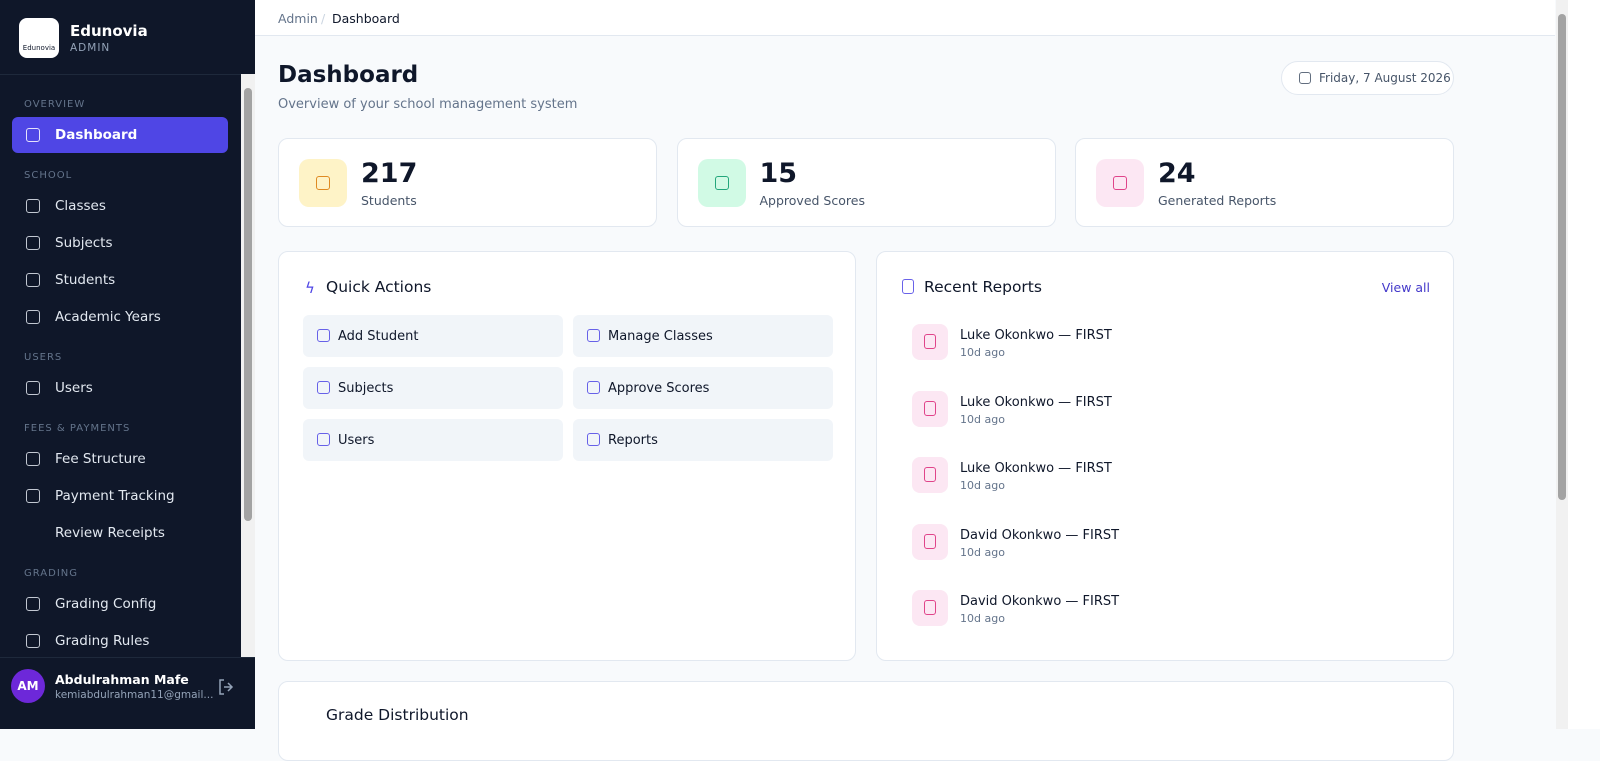 This screenshot has height=761, width=1600. Describe the element at coordinates (467, 182) in the screenshot. I see `stat-card: 217 Students` at that location.